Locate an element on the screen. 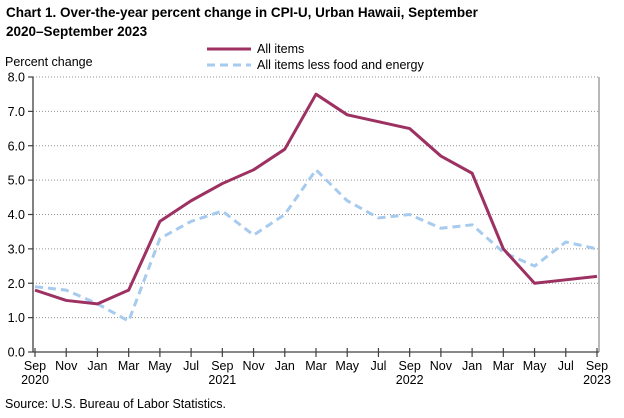 This screenshot has height=418, width=624. legend-item-core: All items less food and energy is located at coordinates (314, 65).